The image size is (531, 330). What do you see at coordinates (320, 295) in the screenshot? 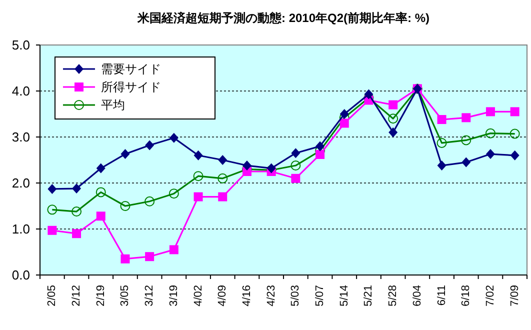
I see `x-tick-label: 5/07` at bounding box center [320, 295].